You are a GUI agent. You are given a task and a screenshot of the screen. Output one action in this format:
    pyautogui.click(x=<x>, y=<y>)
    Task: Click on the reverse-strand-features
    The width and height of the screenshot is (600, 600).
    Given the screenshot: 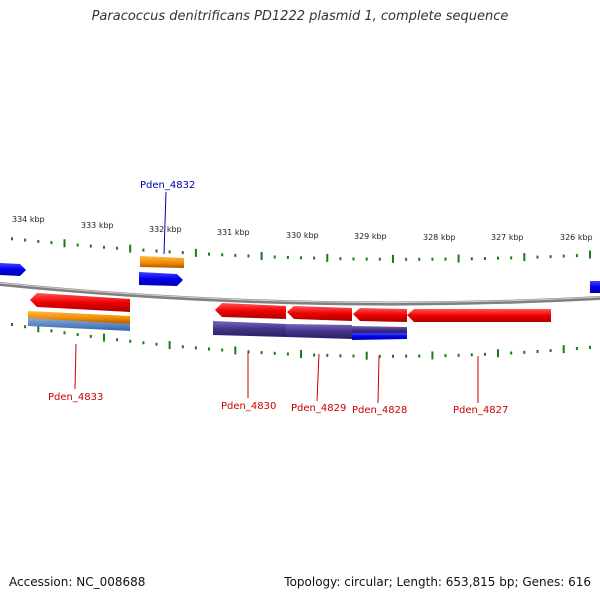 What is the action you would take?
    pyautogui.click(x=289, y=316)
    